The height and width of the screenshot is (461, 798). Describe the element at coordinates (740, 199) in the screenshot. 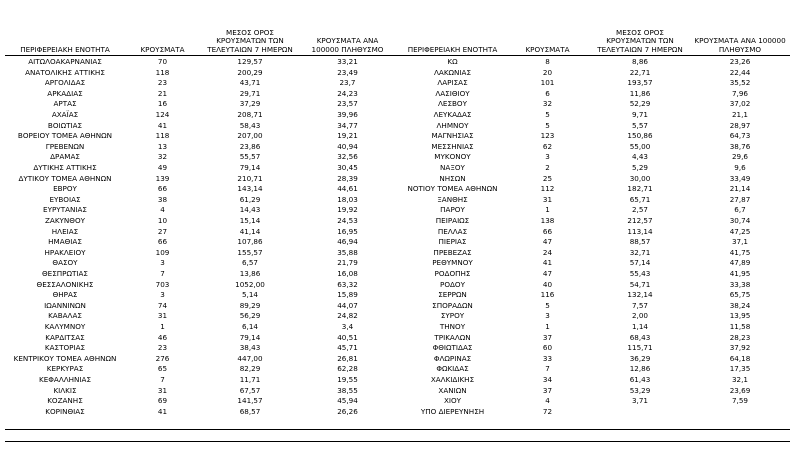

I see `per-100k-cell: 27,87` at that location.